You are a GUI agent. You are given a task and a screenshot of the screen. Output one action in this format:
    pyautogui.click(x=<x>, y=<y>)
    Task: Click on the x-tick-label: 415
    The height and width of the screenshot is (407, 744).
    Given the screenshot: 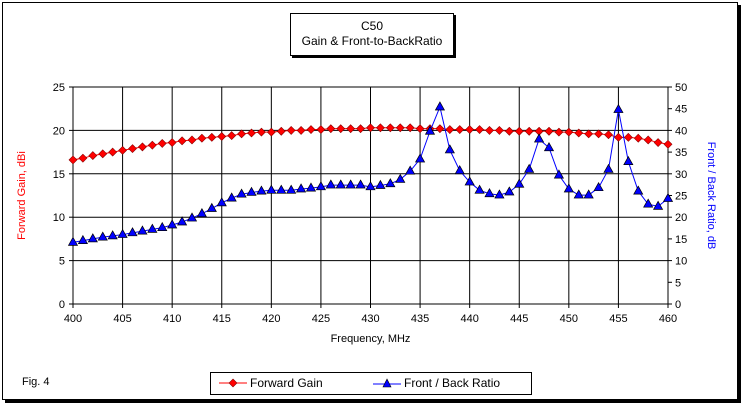 What is the action you would take?
    pyautogui.click(x=222, y=319)
    